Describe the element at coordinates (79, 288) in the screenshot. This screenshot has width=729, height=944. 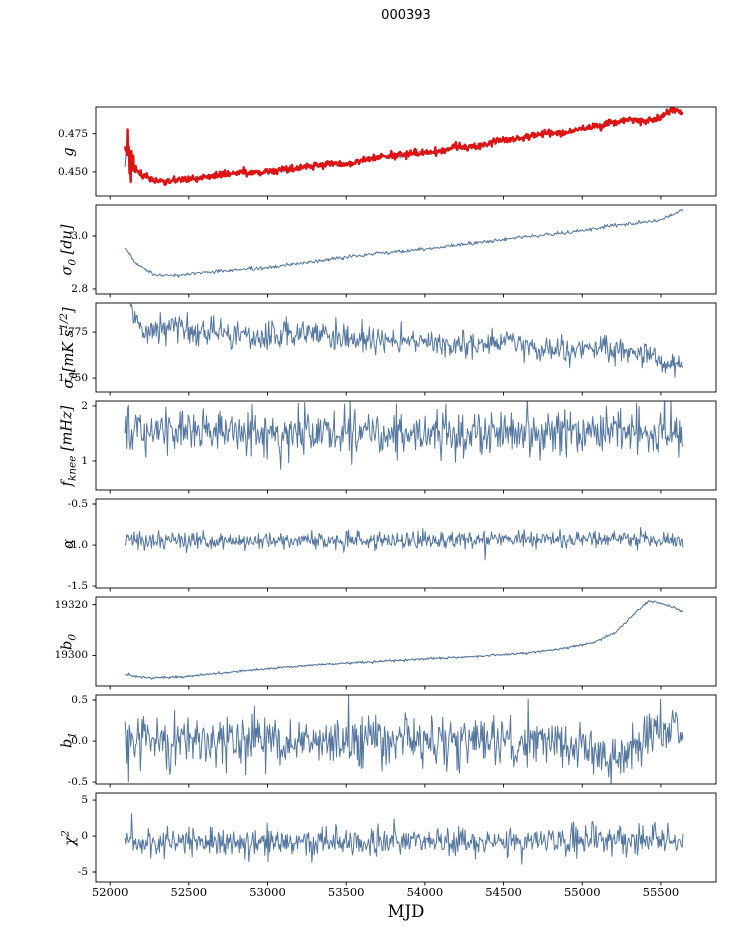
I see `y-tick-label: 2.8` at that location.